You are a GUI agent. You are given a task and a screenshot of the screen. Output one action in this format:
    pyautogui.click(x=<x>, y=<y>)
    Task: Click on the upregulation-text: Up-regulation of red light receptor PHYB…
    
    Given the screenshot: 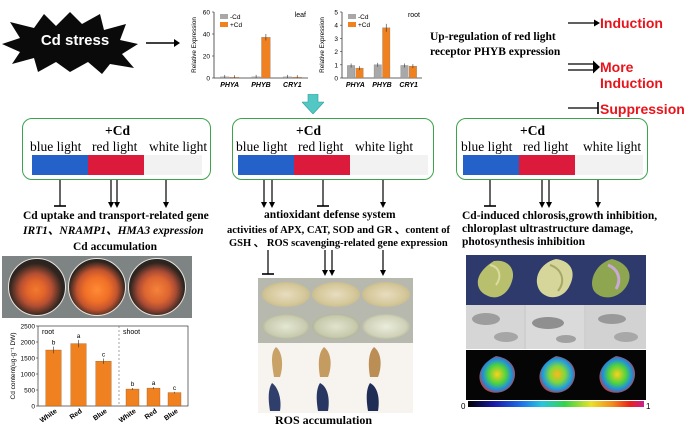 What is the action you would take?
    pyautogui.click(x=495, y=45)
    